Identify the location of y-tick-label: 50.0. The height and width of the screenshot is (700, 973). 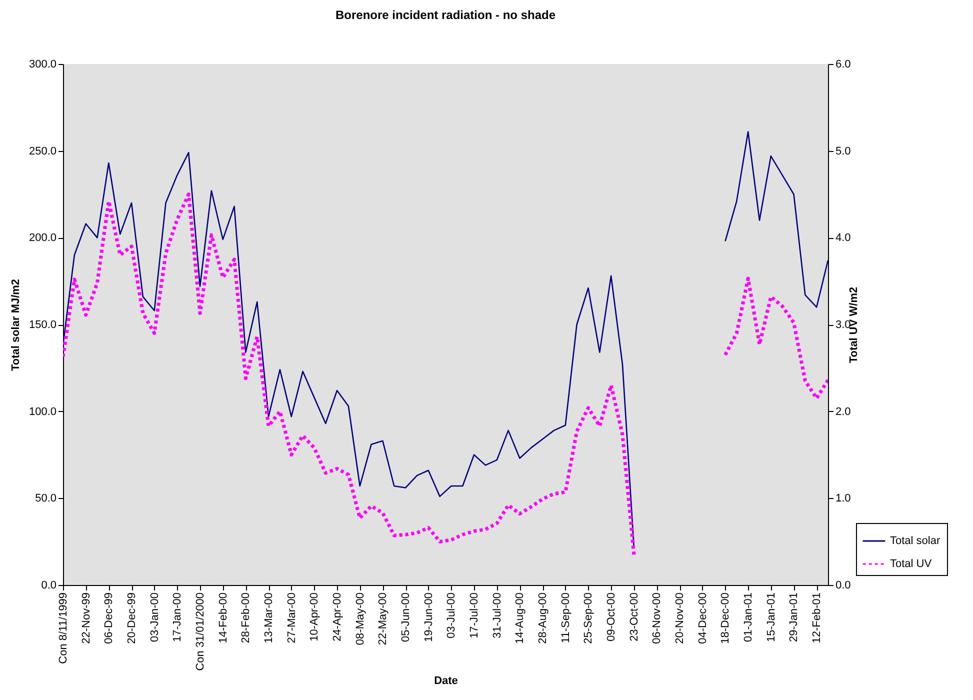
(45, 498).